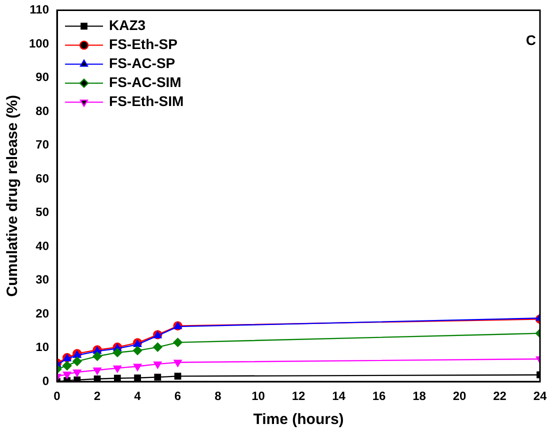 Image resolution: width=554 pixels, height=433 pixels. Describe the element at coordinates (39, 43) in the screenshot. I see `y-tick-label: 100` at that location.